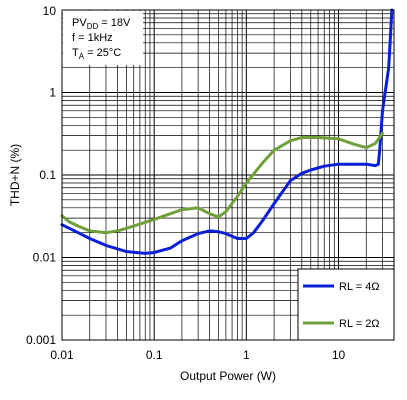 The height and width of the screenshot is (400, 407). What do you see at coordinates (15, 175) in the screenshot?
I see `y-axis-label: THD+N (%)` at bounding box center [15, 175].